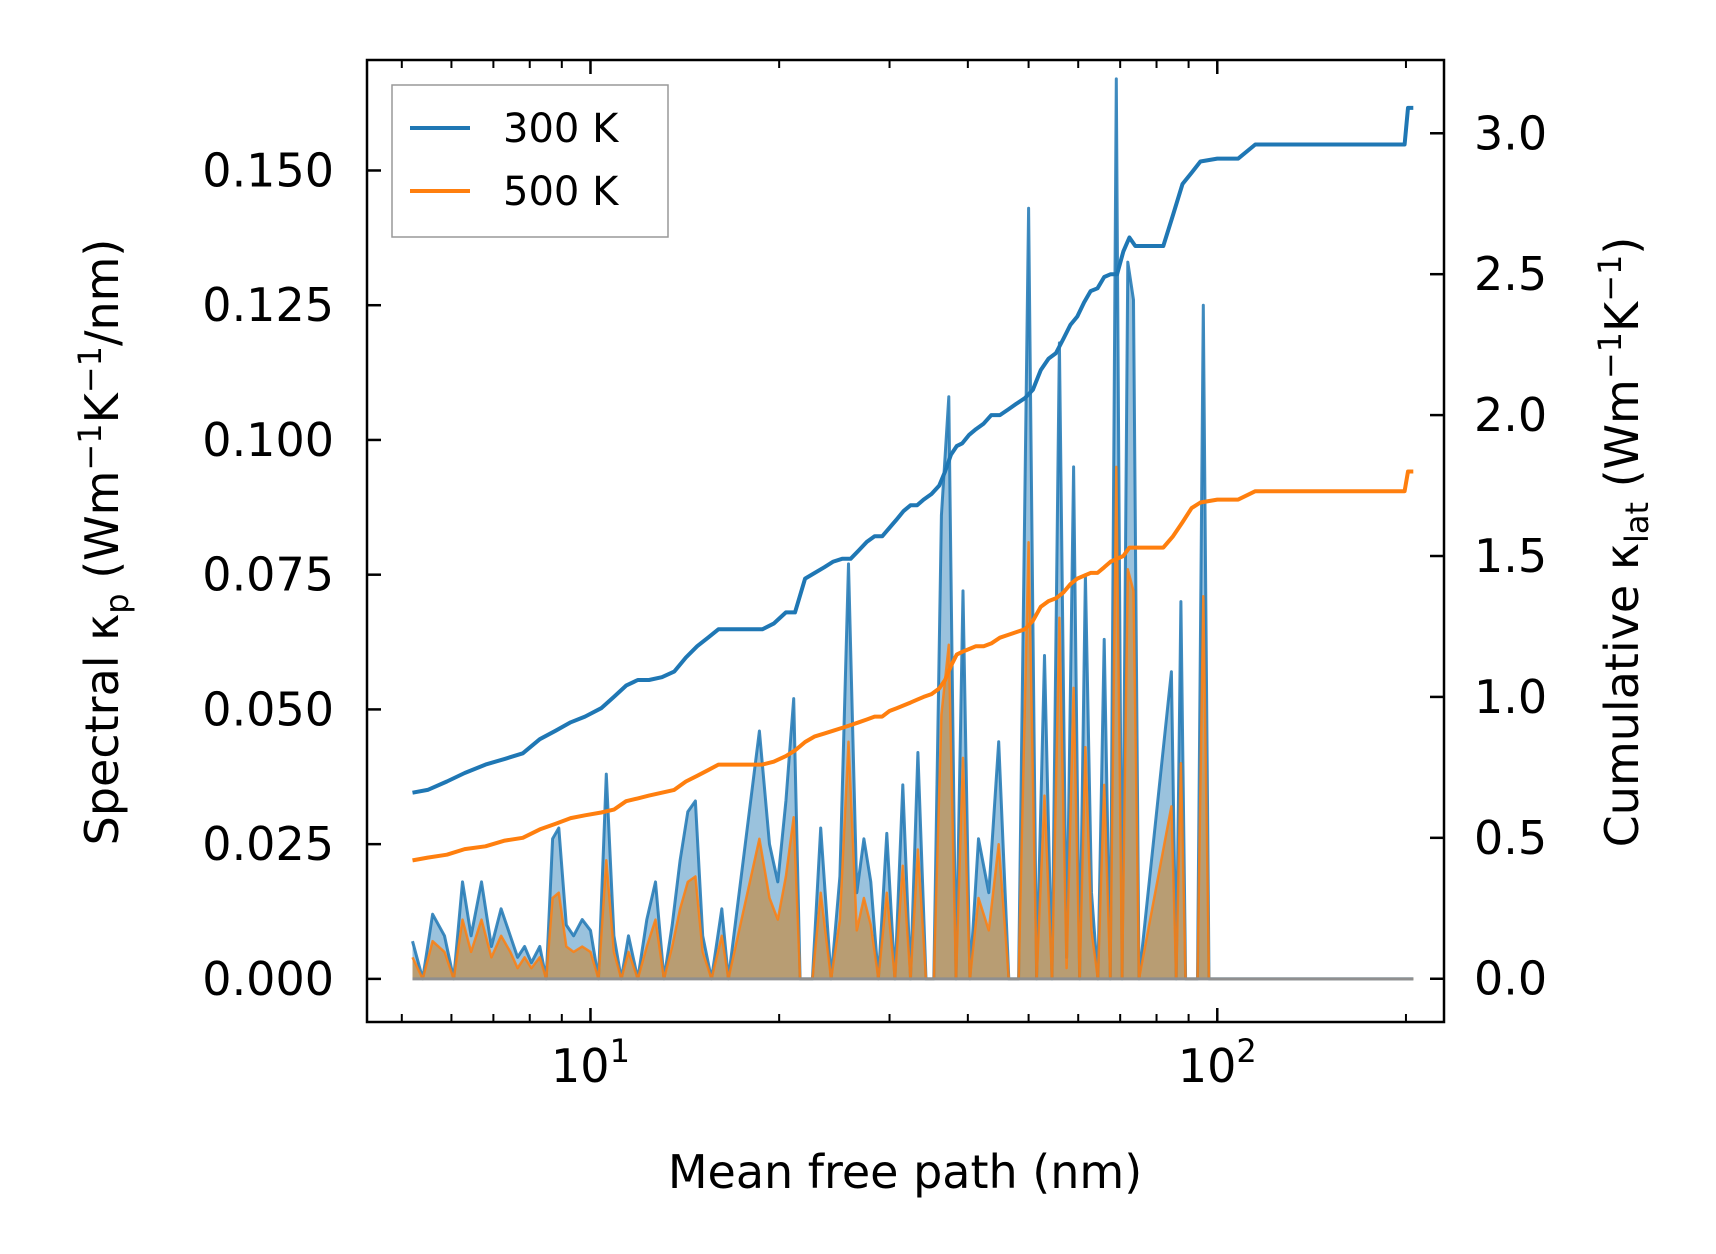 The height and width of the screenshot is (1254, 1716). What do you see at coordinates (268, 305) in the screenshot?
I see `y-left-tick-label: 0.125` at bounding box center [268, 305].